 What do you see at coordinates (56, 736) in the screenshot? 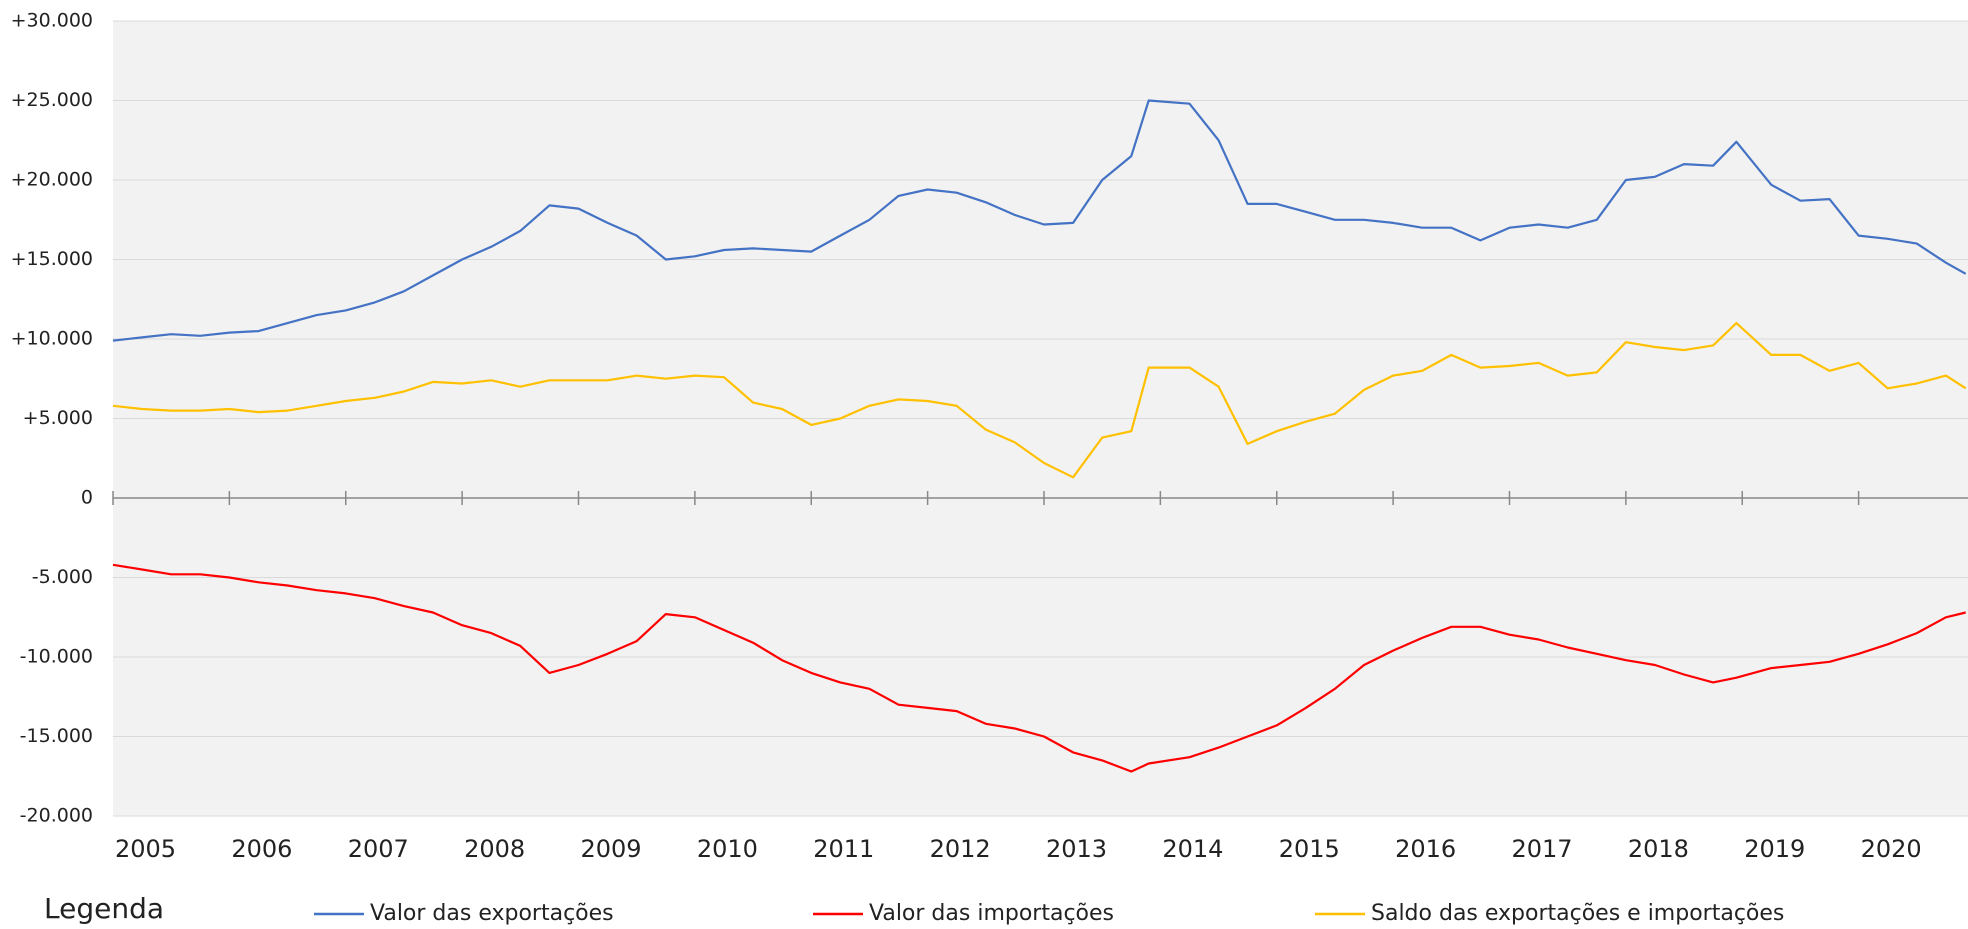
I see `y-tick-label: -15.000` at bounding box center [56, 736].